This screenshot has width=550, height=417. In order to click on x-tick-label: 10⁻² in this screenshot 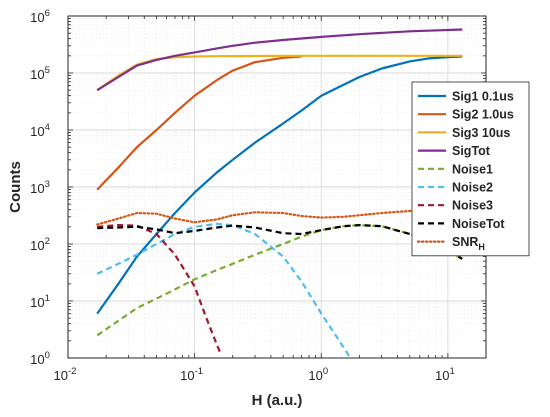, I will do `click(65, 374)`.